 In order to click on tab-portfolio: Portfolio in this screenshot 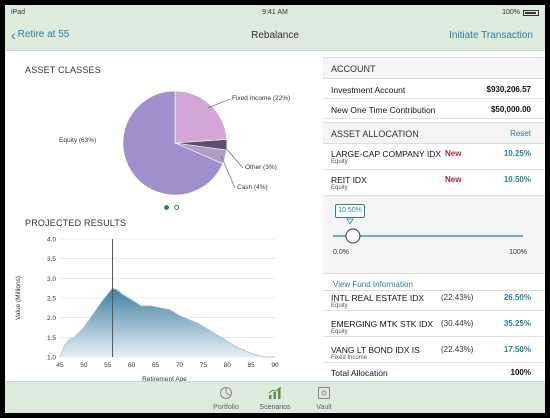, I will do `click(226, 398)`.